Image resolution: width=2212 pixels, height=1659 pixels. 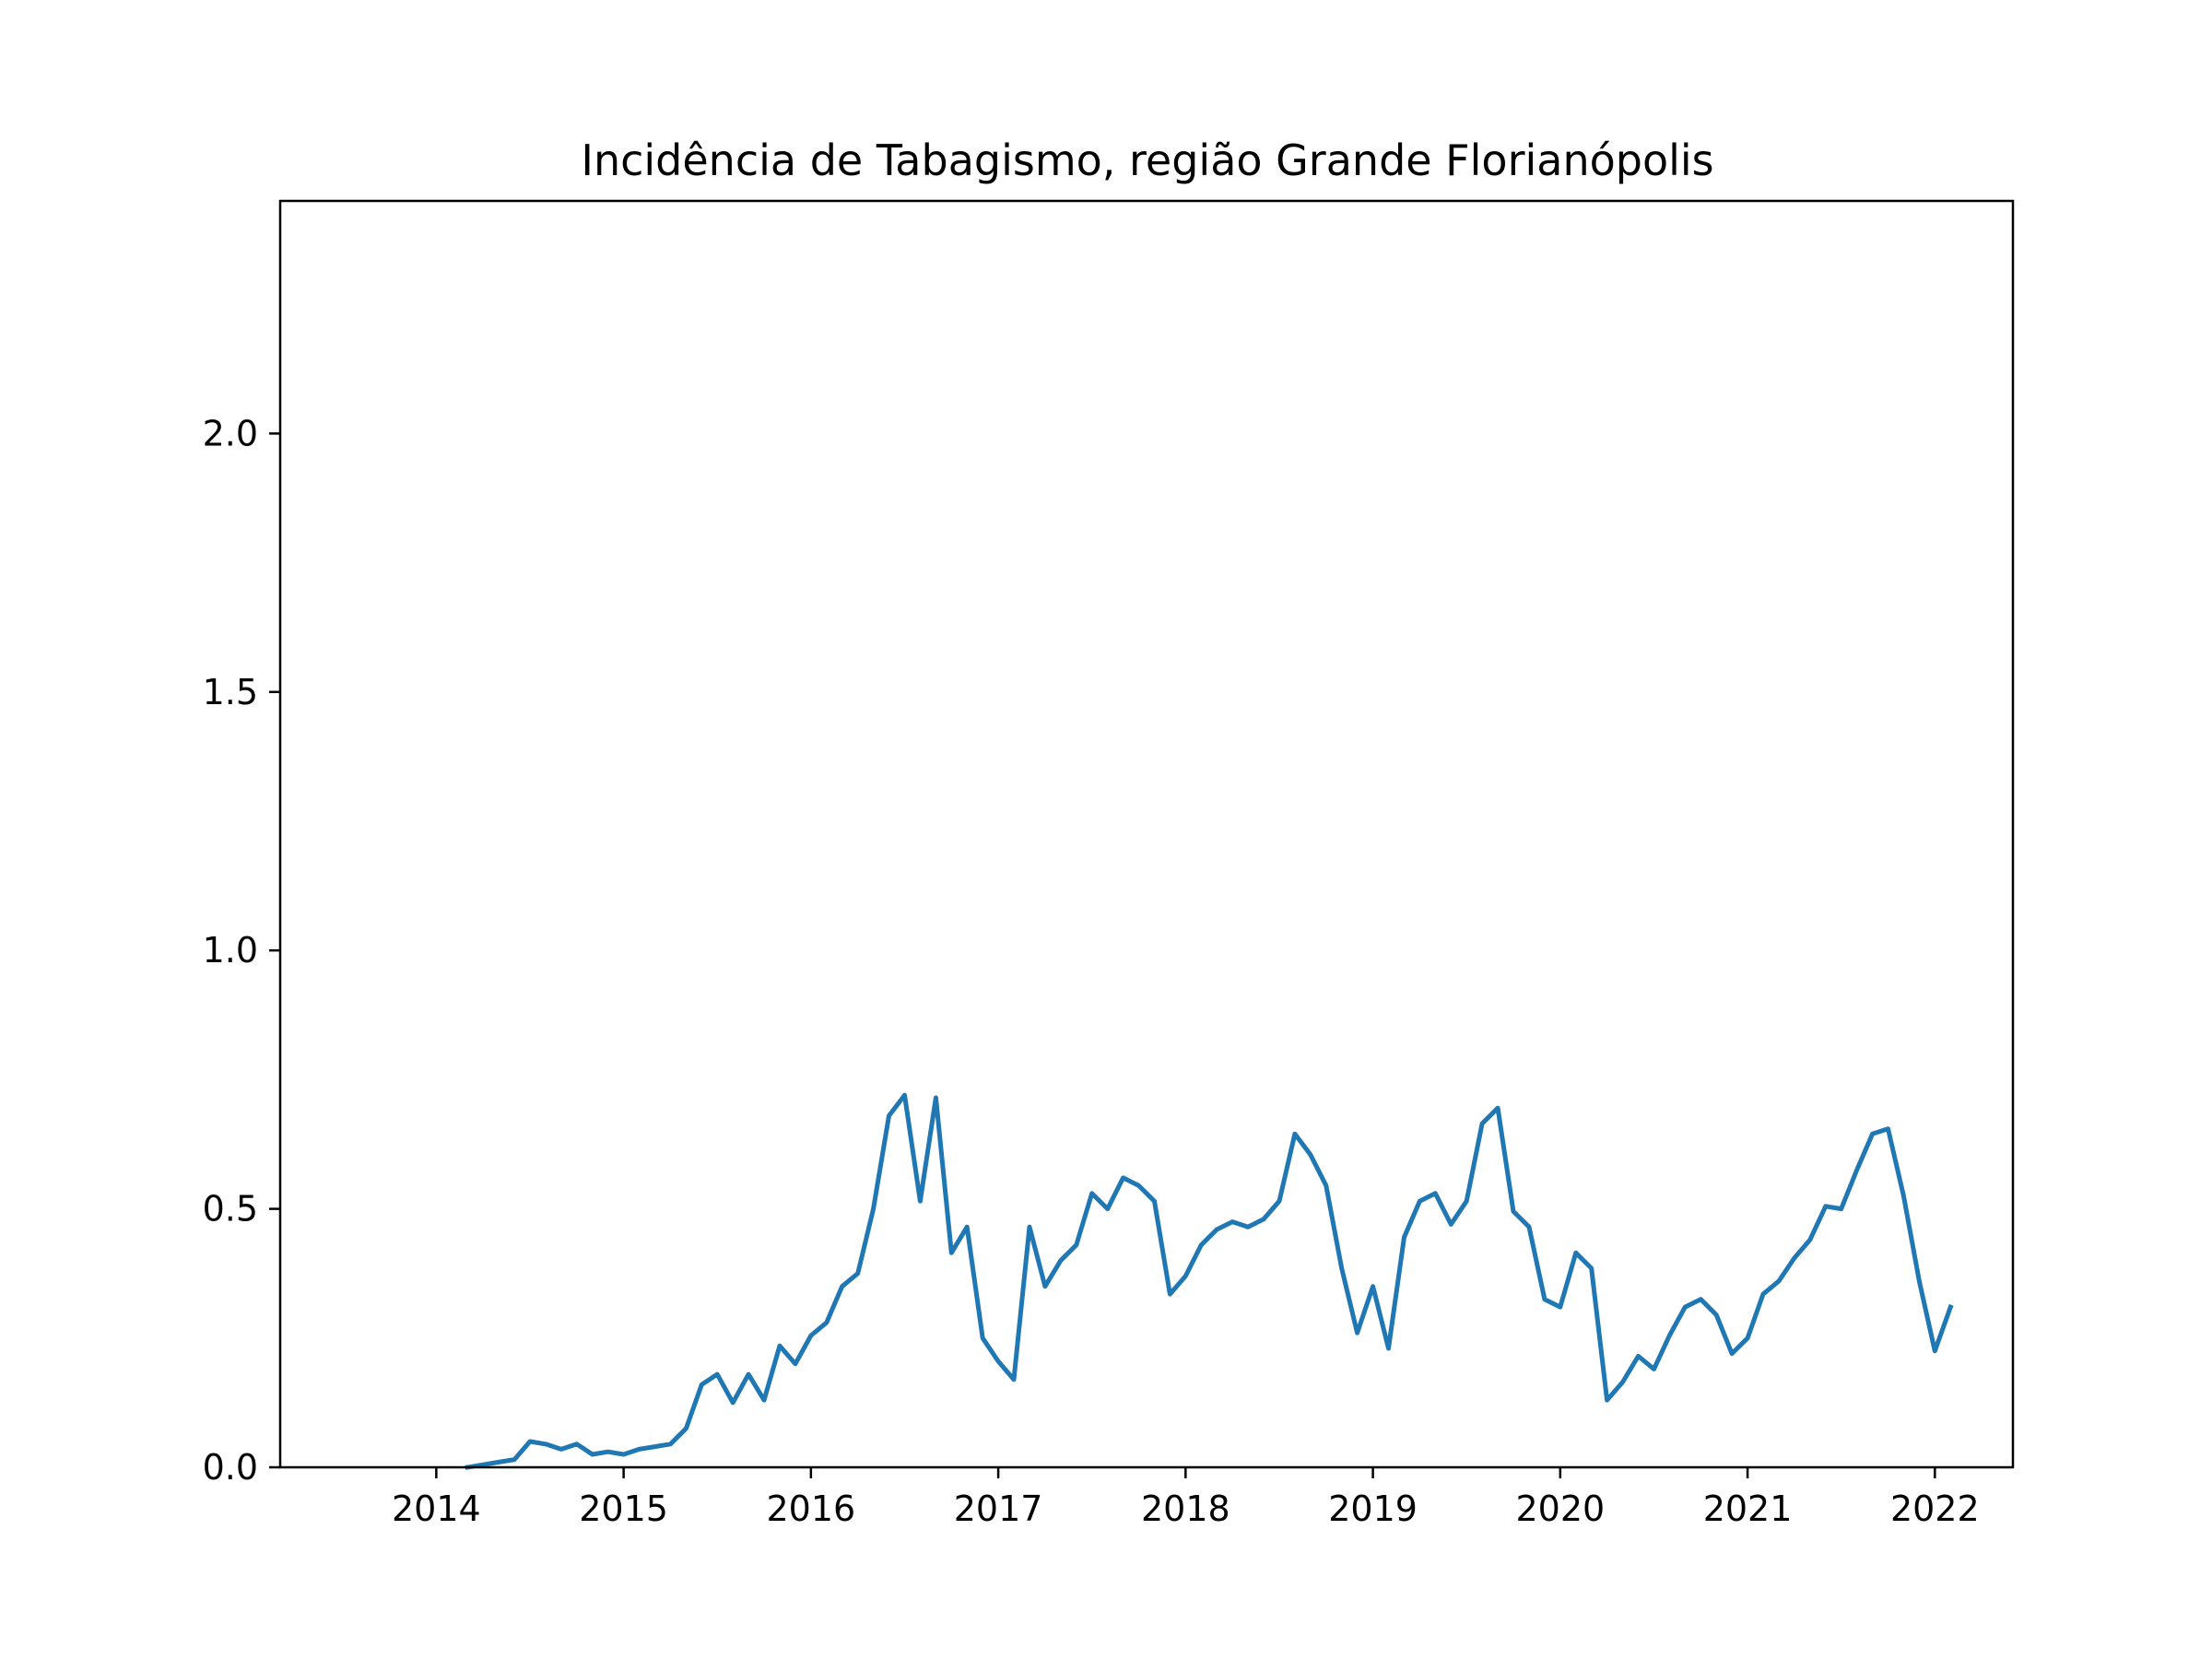 I want to click on y-tick-label: 1.5, so click(x=230, y=692).